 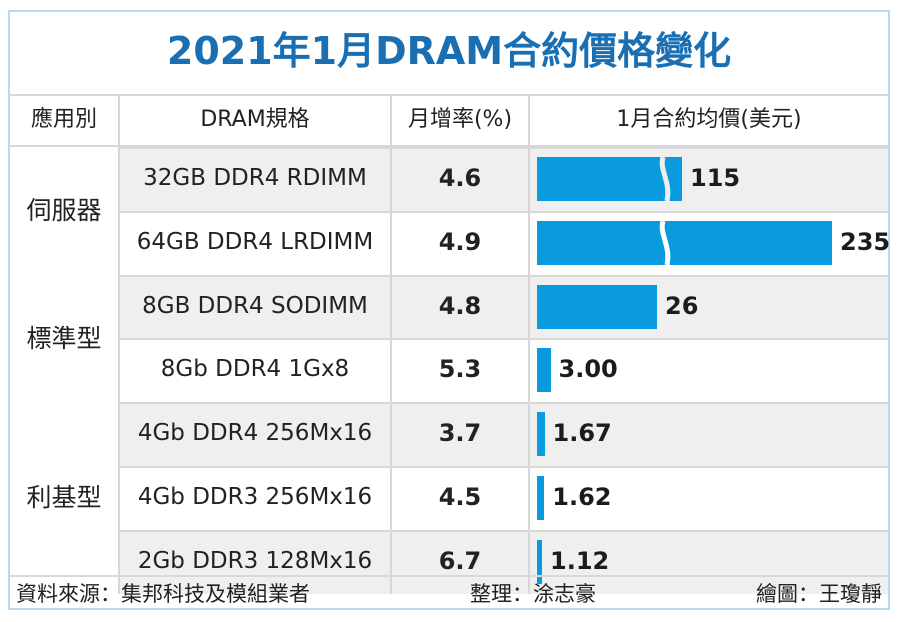 What do you see at coordinates (588, 369) in the screenshot?
I see `price-label: 3.00` at bounding box center [588, 369].